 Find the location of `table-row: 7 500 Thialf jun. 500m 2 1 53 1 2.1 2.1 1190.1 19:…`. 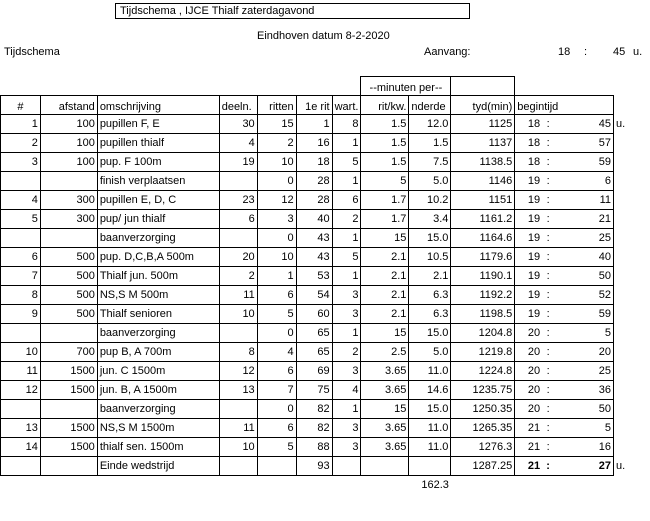

table-row: 7 500 Thialf jun. 500m 2 1 53 1 2.1 2.1 1190.1 19:… is located at coordinates (325, 276).